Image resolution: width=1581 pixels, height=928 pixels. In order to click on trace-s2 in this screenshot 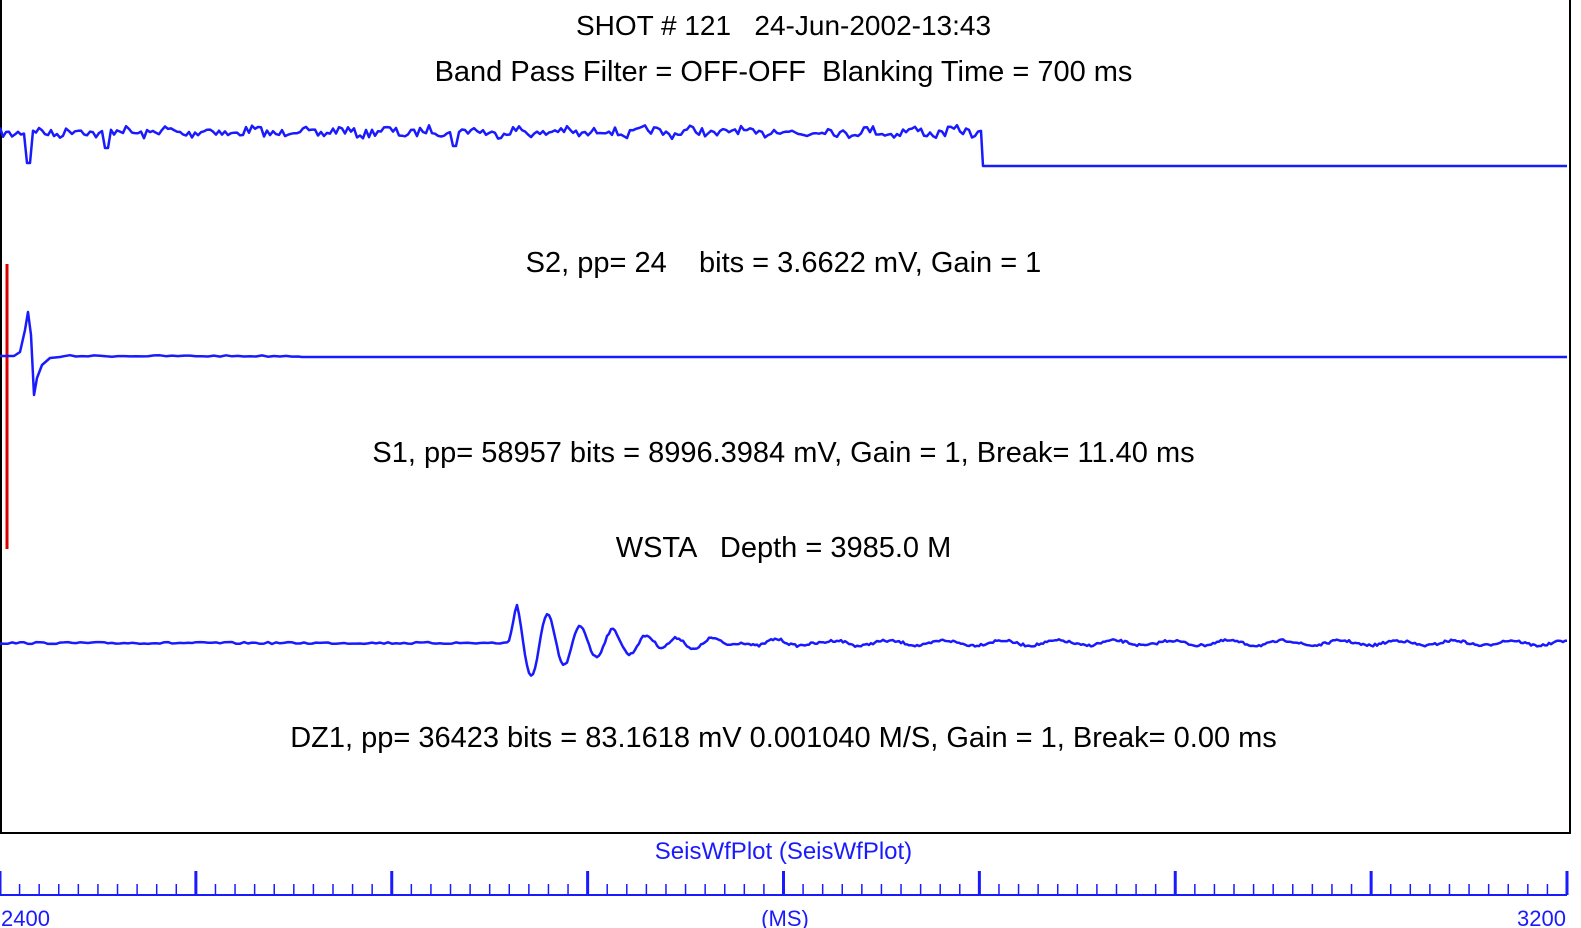, I will do `click(783, 145)`.